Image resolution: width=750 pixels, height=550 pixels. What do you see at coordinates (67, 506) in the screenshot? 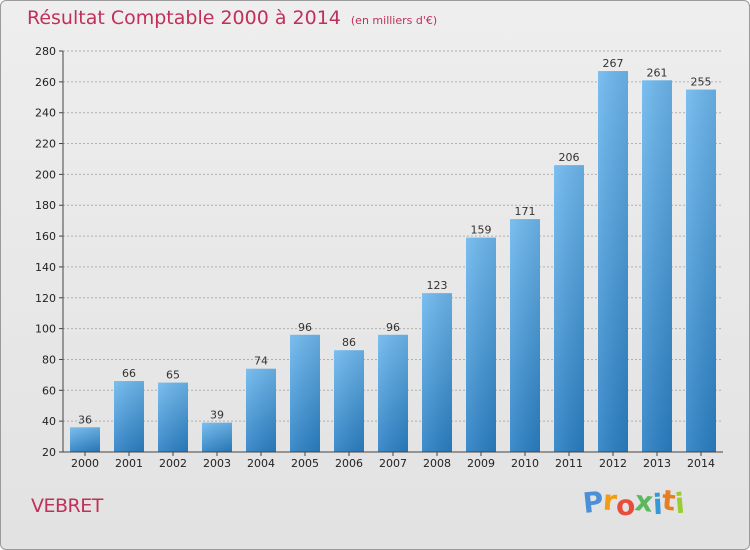
I see `commune-name: VEBRET` at bounding box center [67, 506].